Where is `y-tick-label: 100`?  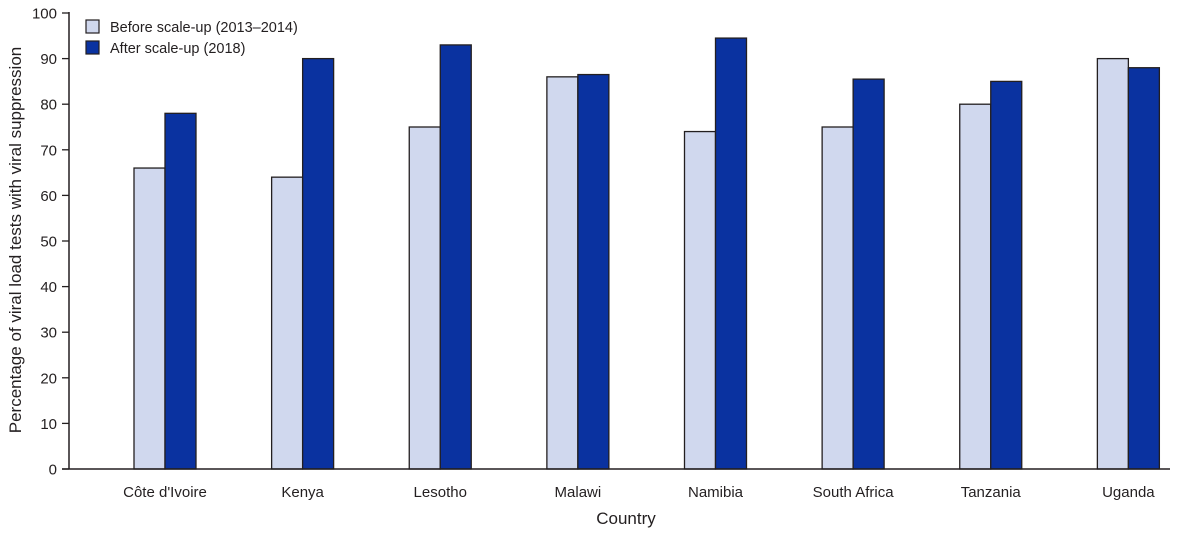 y-tick-label: 100 is located at coordinates (44, 14).